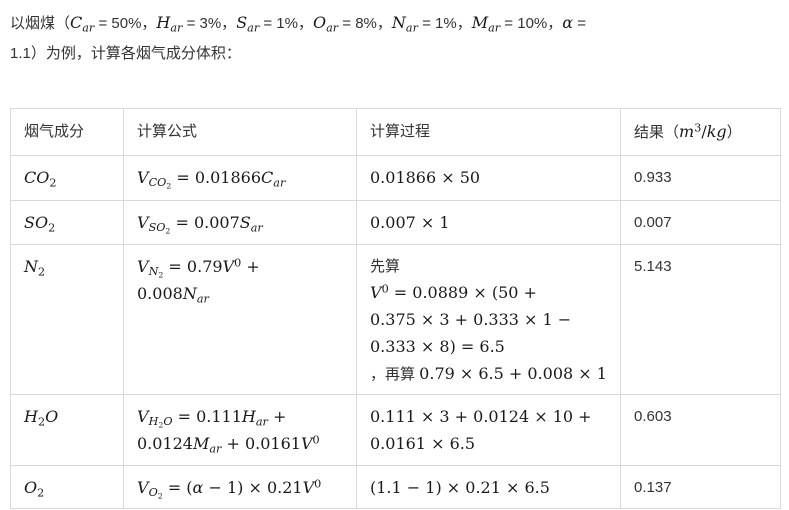  What do you see at coordinates (425, 177) in the screenshot?
I see `math-segment: 0.01866 × 50` at bounding box center [425, 177].